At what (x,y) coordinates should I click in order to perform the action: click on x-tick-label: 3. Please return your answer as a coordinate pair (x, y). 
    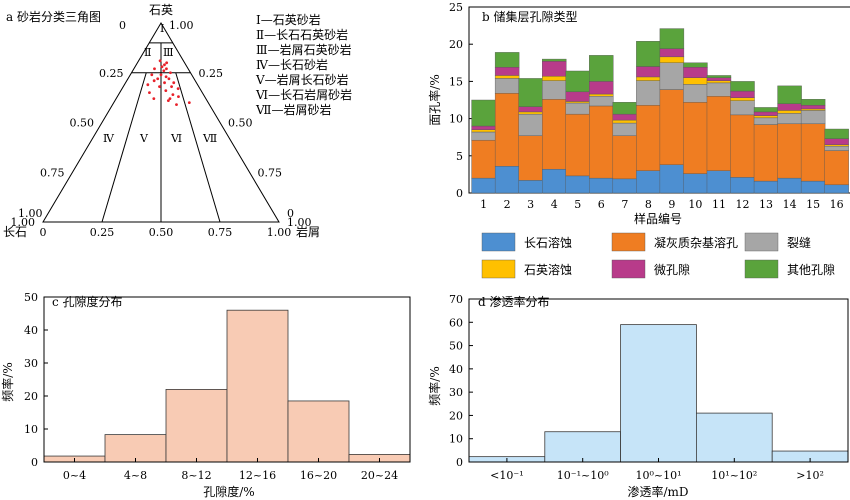
    Looking at the image, I should click on (530, 204).